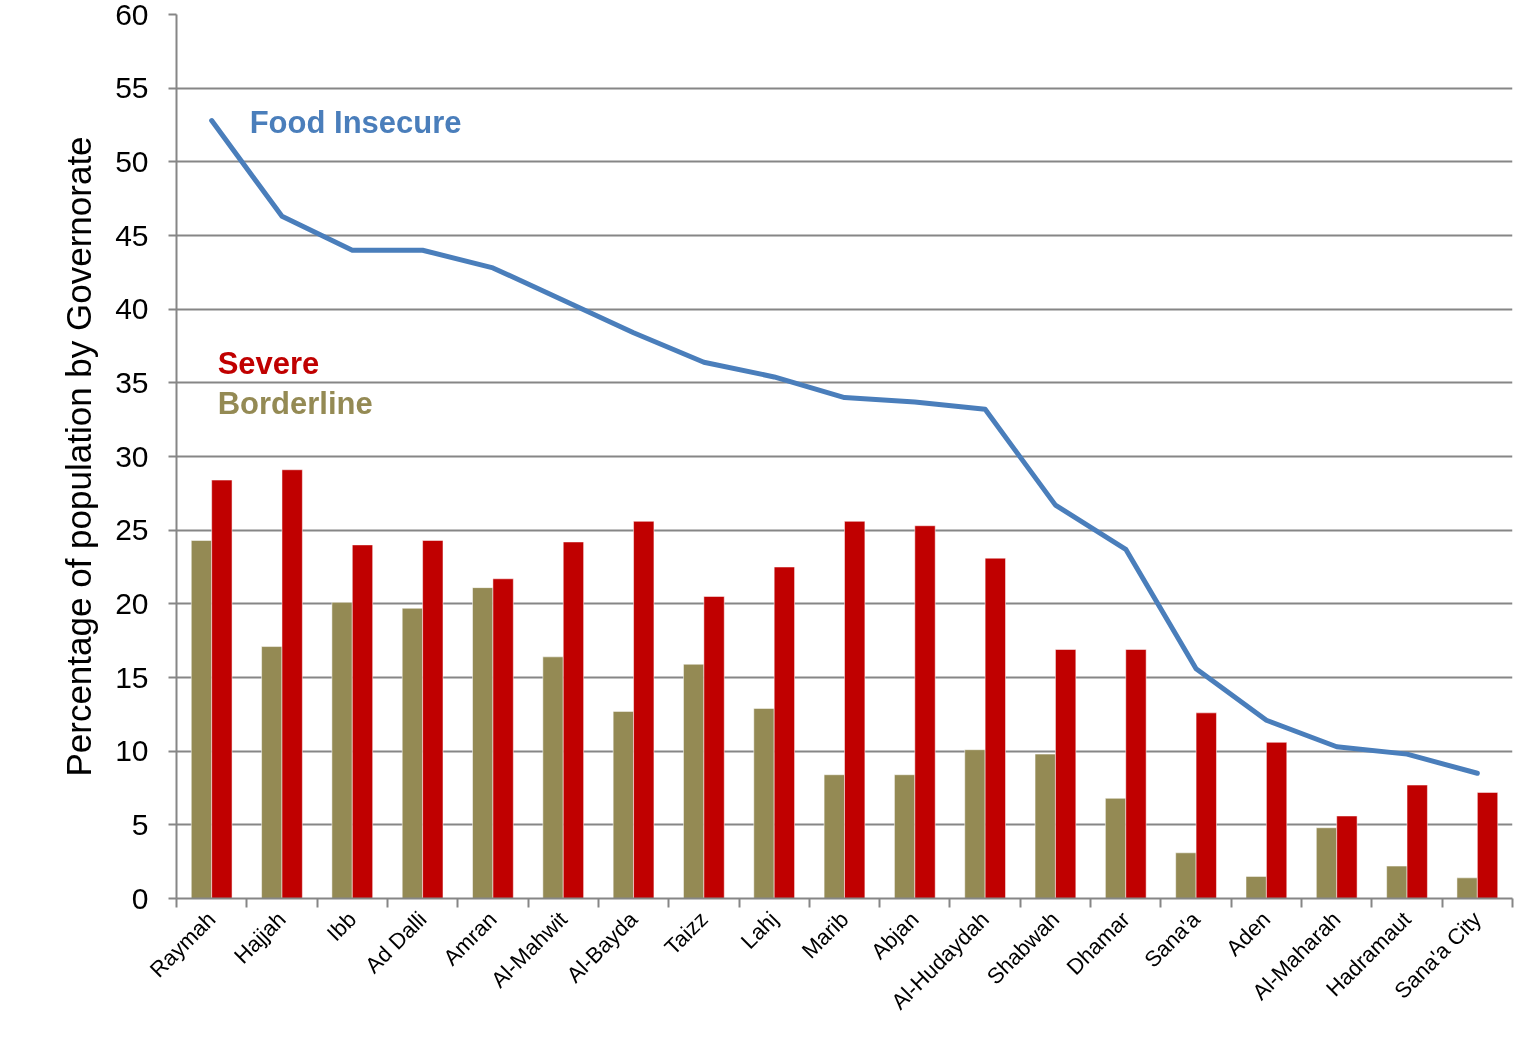 The width and height of the screenshot is (1515, 1062). I want to click on y-axis-title: Percentage of population by Governorate, so click(79, 456).